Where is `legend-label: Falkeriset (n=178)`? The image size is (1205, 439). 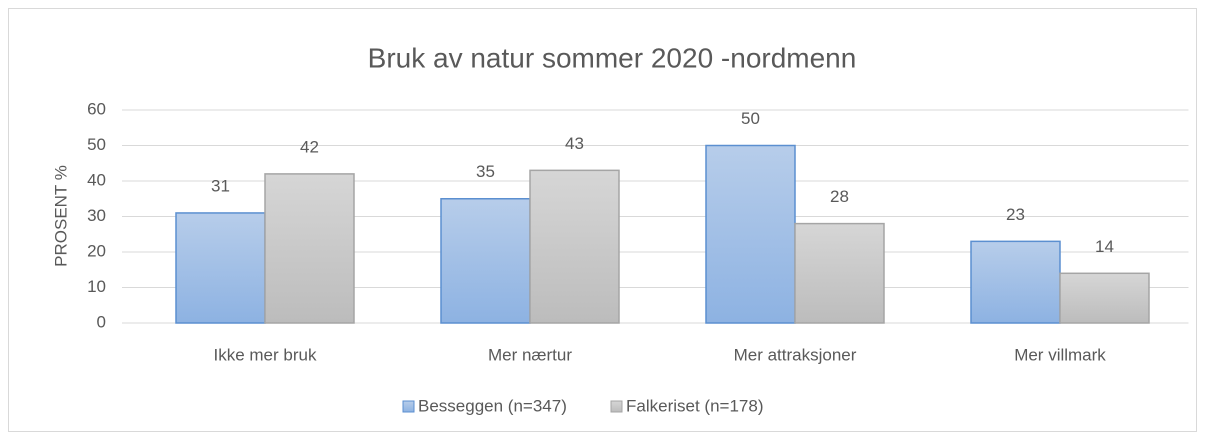 legend-label: Falkeriset (n=178) is located at coordinates (694, 405).